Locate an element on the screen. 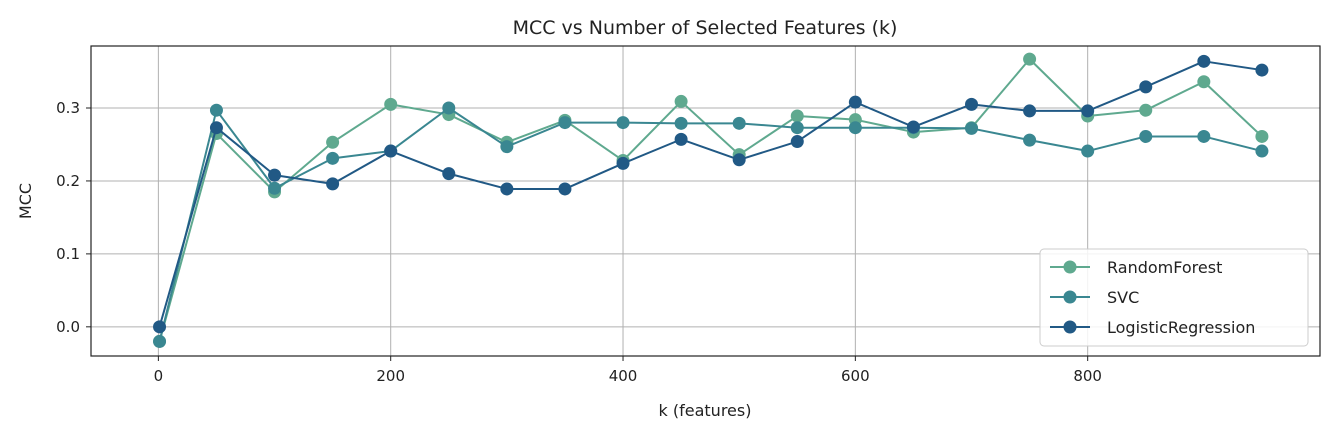 The width and height of the screenshot is (1335, 435). y-tick-label: 0.1 is located at coordinates (68, 254).